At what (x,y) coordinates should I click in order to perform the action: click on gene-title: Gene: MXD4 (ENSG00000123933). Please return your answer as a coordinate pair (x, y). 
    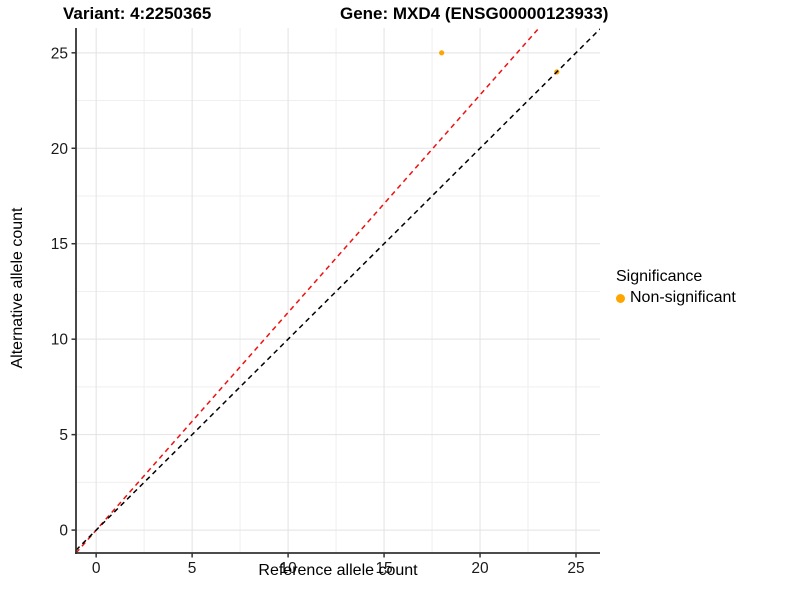
    Looking at the image, I should click on (474, 13).